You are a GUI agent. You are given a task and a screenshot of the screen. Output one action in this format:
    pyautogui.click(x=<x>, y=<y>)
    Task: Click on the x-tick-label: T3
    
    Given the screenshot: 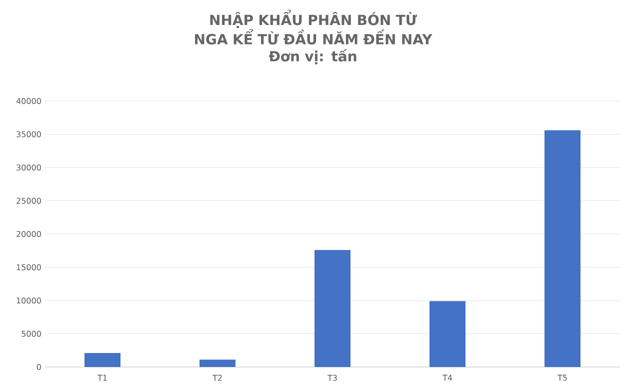 What is the action you would take?
    pyautogui.click(x=332, y=377)
    